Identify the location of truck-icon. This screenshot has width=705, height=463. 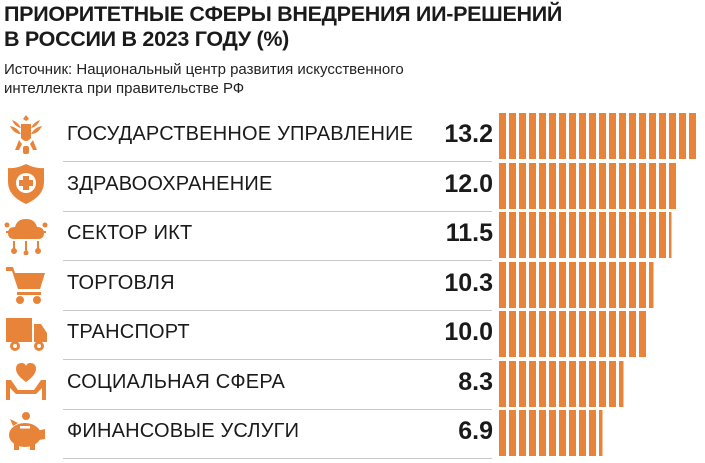
(26, 332).